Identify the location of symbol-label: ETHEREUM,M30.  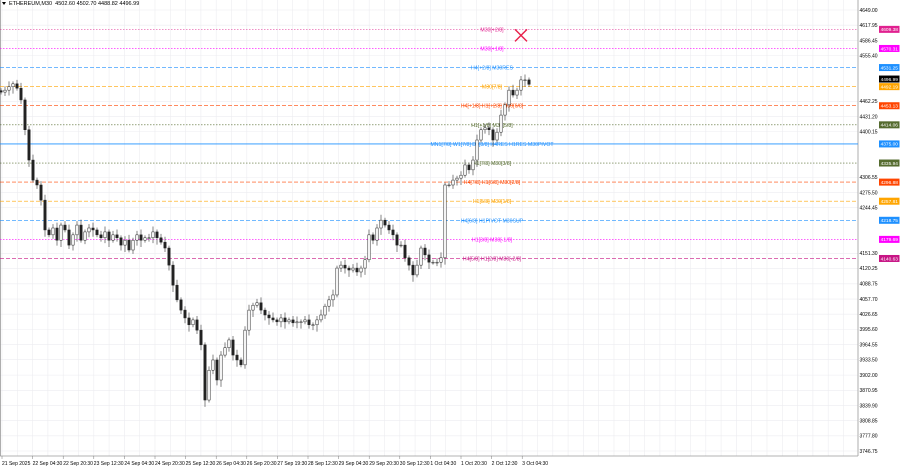
(31, 4).